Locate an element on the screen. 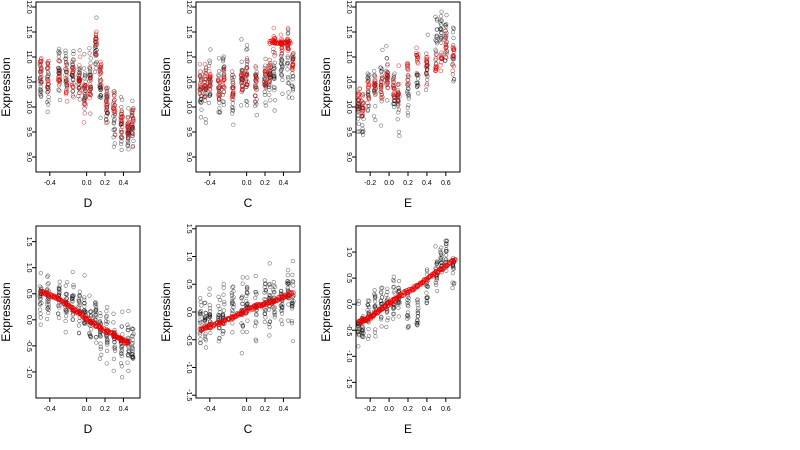 The width and height of the screenshot is (800, 450). y-tick-label: 0.0 is located at coordinates (348, 304).